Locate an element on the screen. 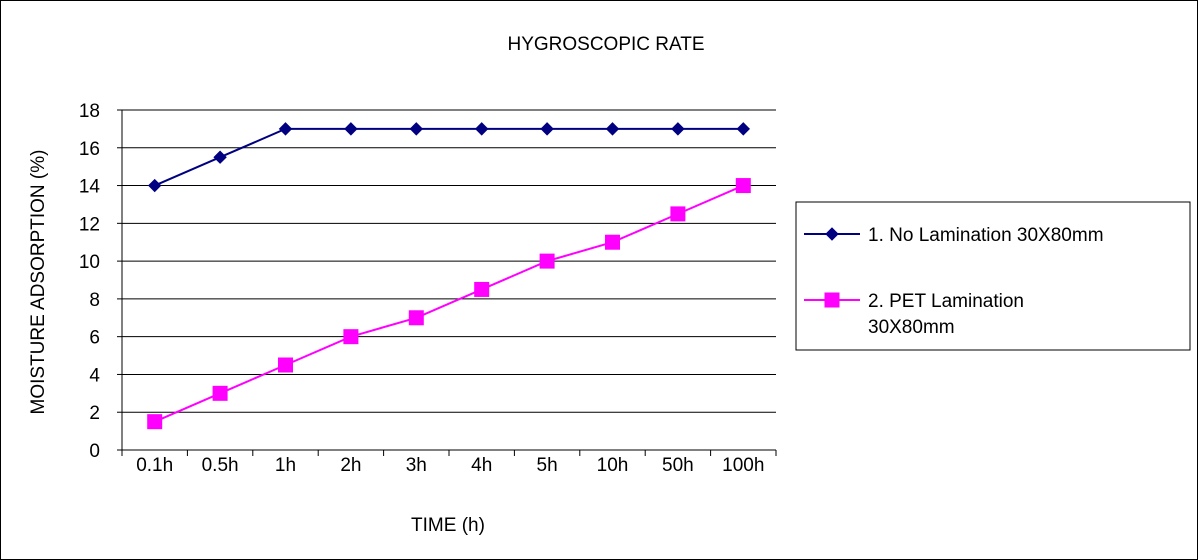  x-tick-label: 0.1h is located at coordinates (154, 465).